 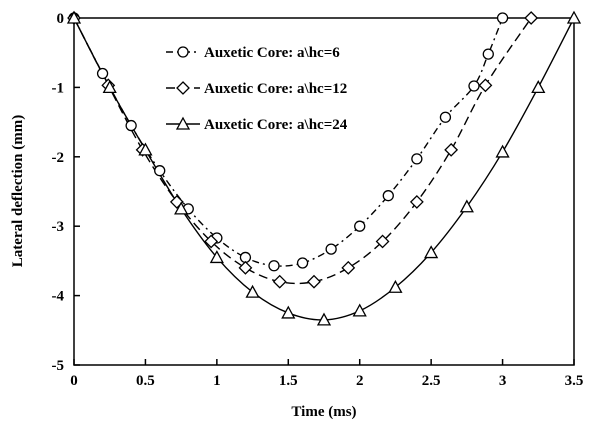 What do you see at coordinates (276, 125) in the screenshot?
I see `legend-label-a-hc-24: Auxetic Core: a\hc=24` at bounding box center [276, 125].